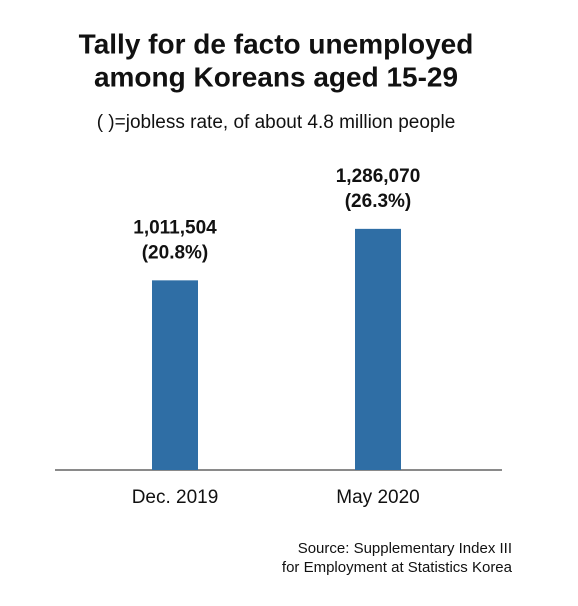  I want to click on value-label: 1,286,070, so click(378, 176).